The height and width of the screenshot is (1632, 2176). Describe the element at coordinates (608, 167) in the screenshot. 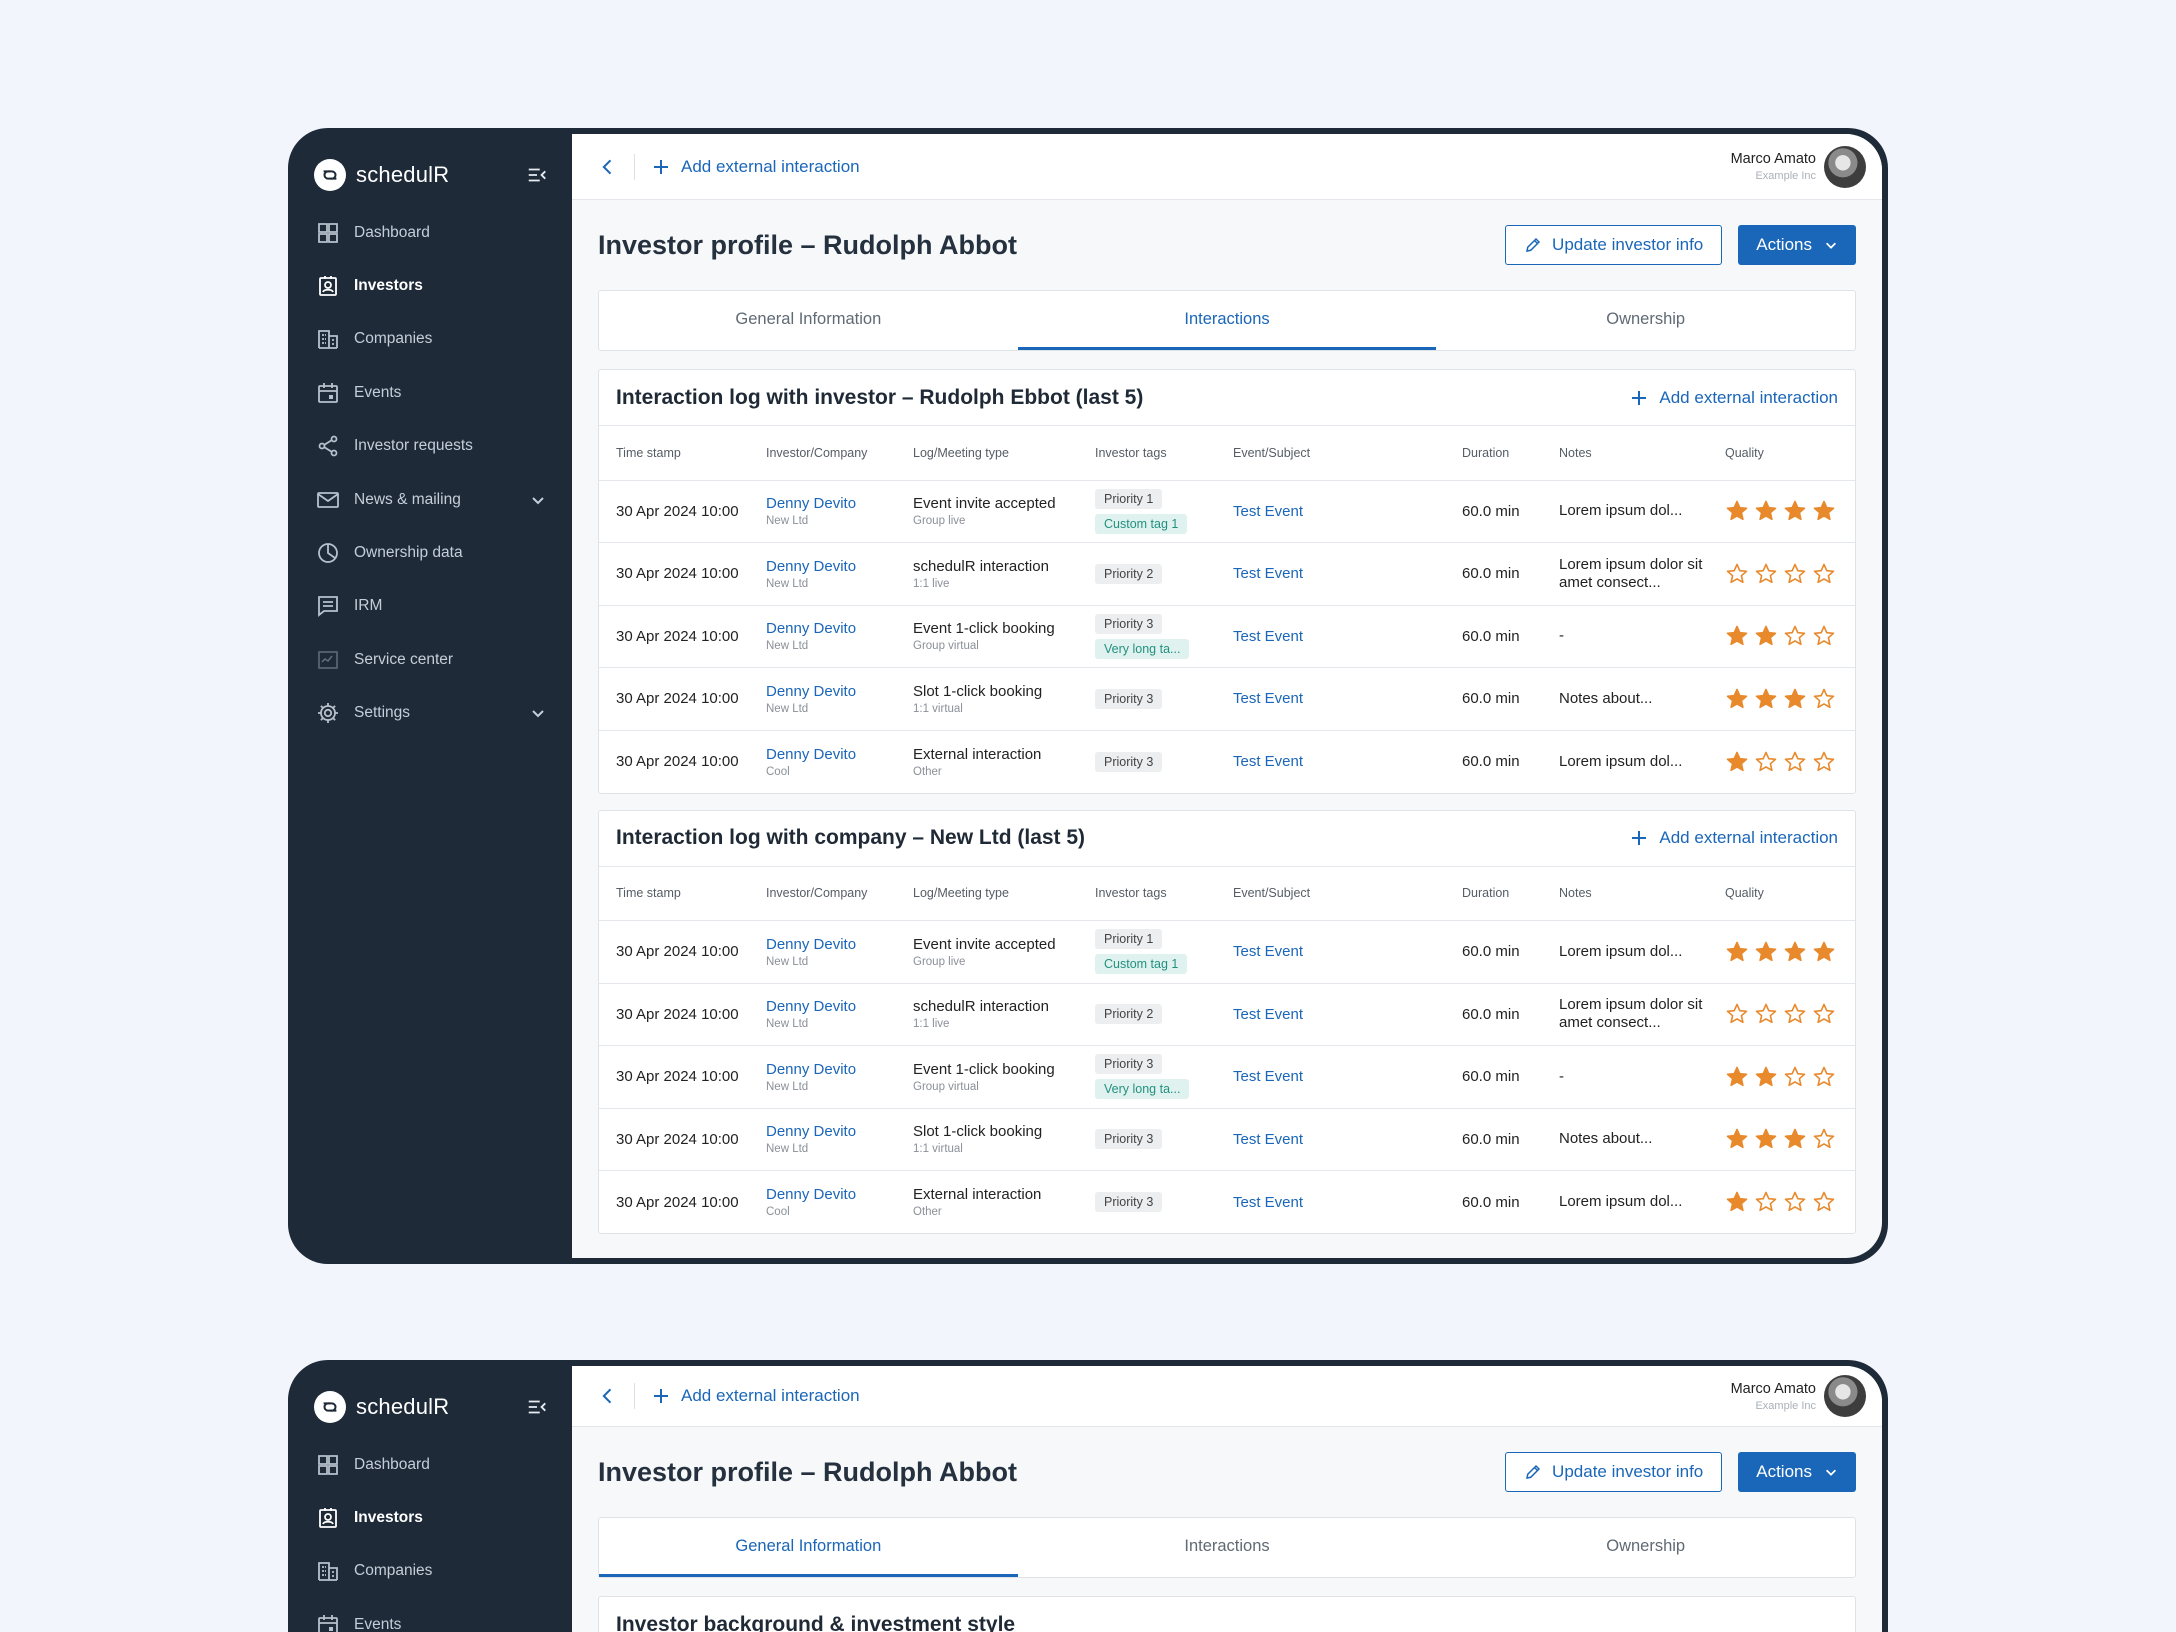

I see `back-arrow-icon` at that location.